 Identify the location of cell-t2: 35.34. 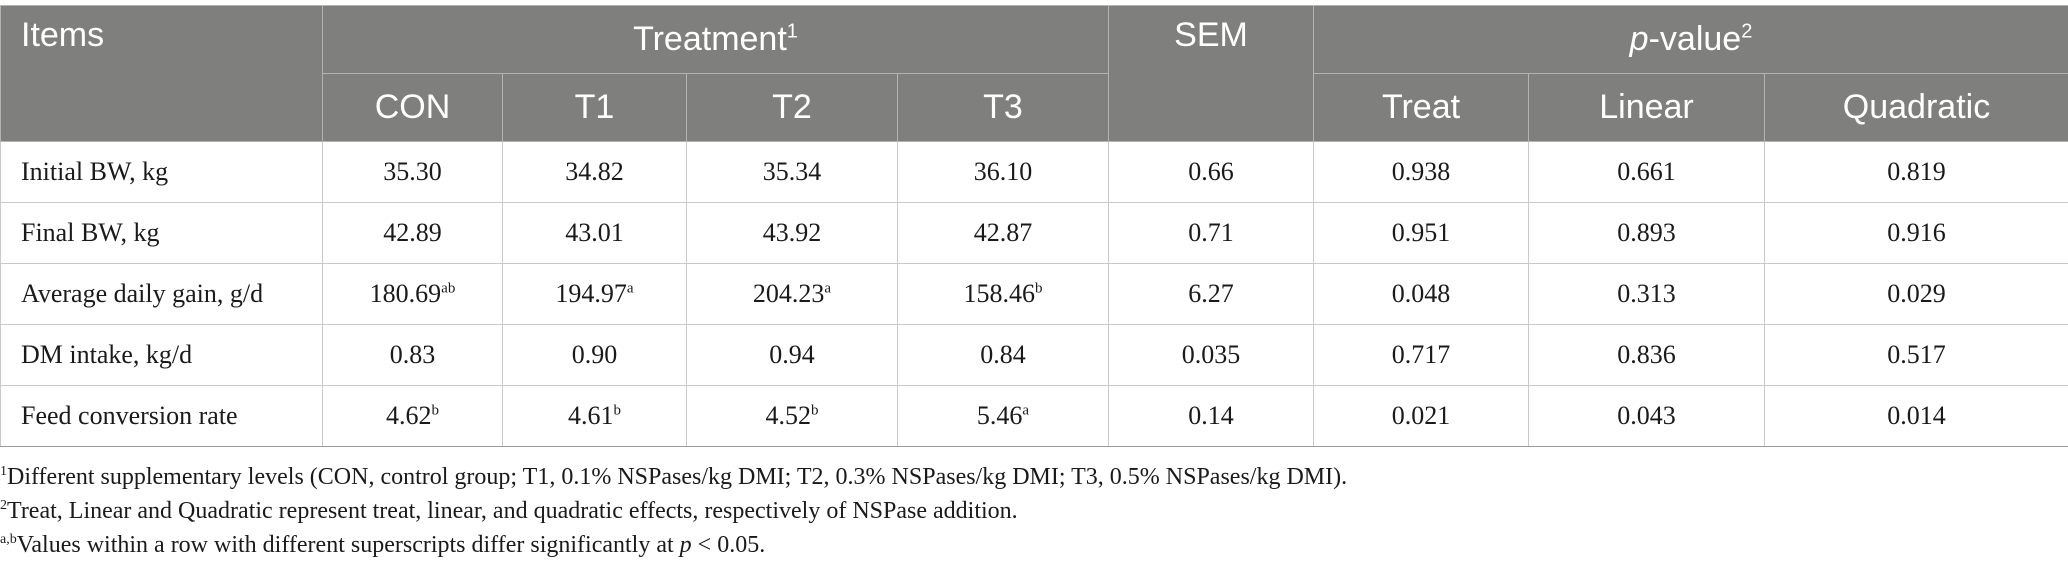
(792, 172).